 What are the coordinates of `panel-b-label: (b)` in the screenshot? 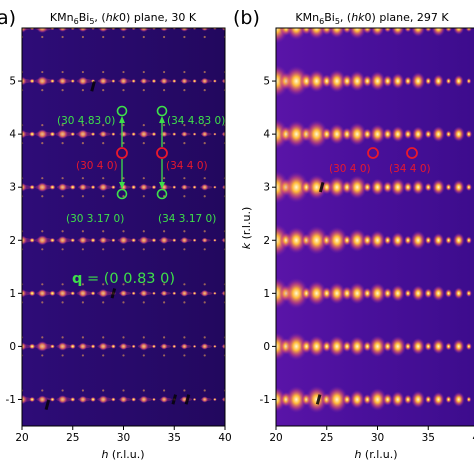 It's located at (246, 18).